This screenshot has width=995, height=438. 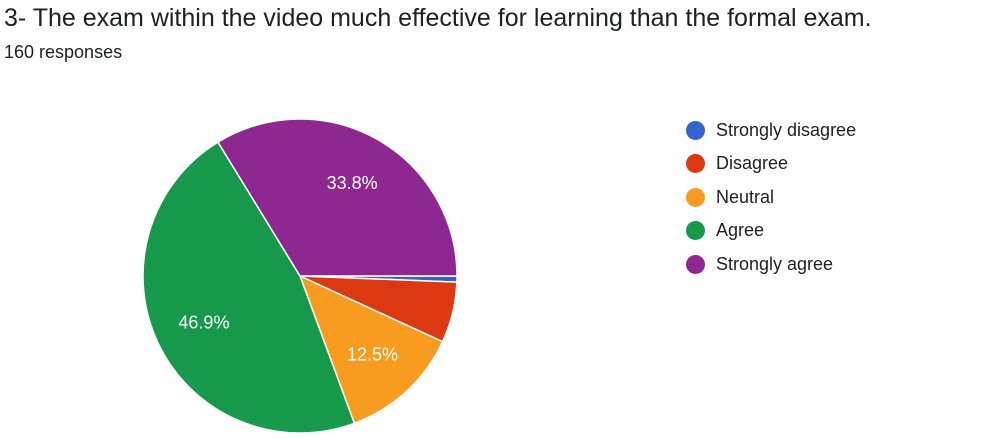 I want to click on legend-label: Disagree, so click(x=752, y=163).